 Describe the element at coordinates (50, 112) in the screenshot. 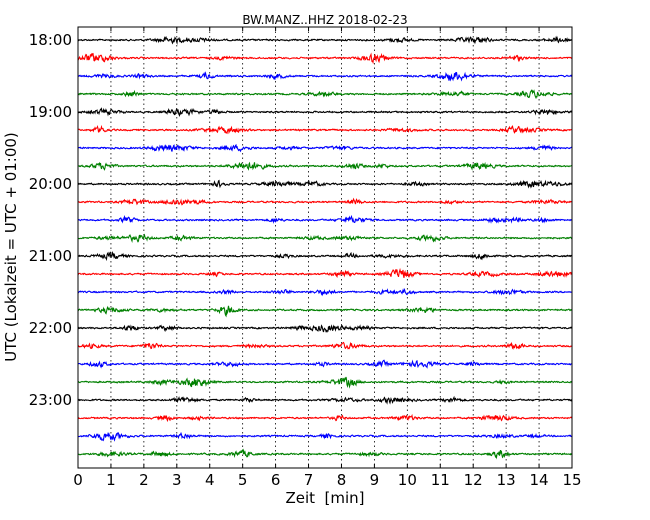

I see `y-tick-label: 19:00` at that location.